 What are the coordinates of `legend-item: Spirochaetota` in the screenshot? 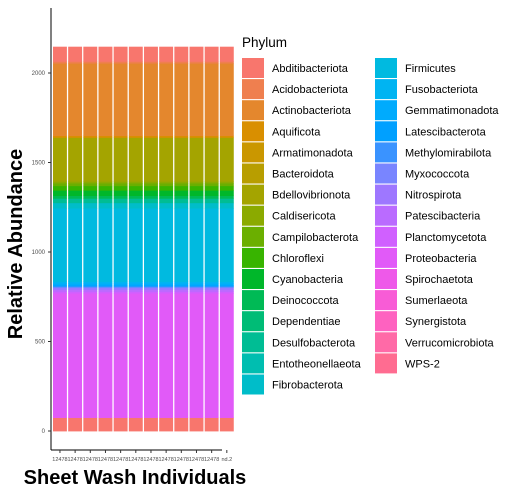 It's located at (424, 279).